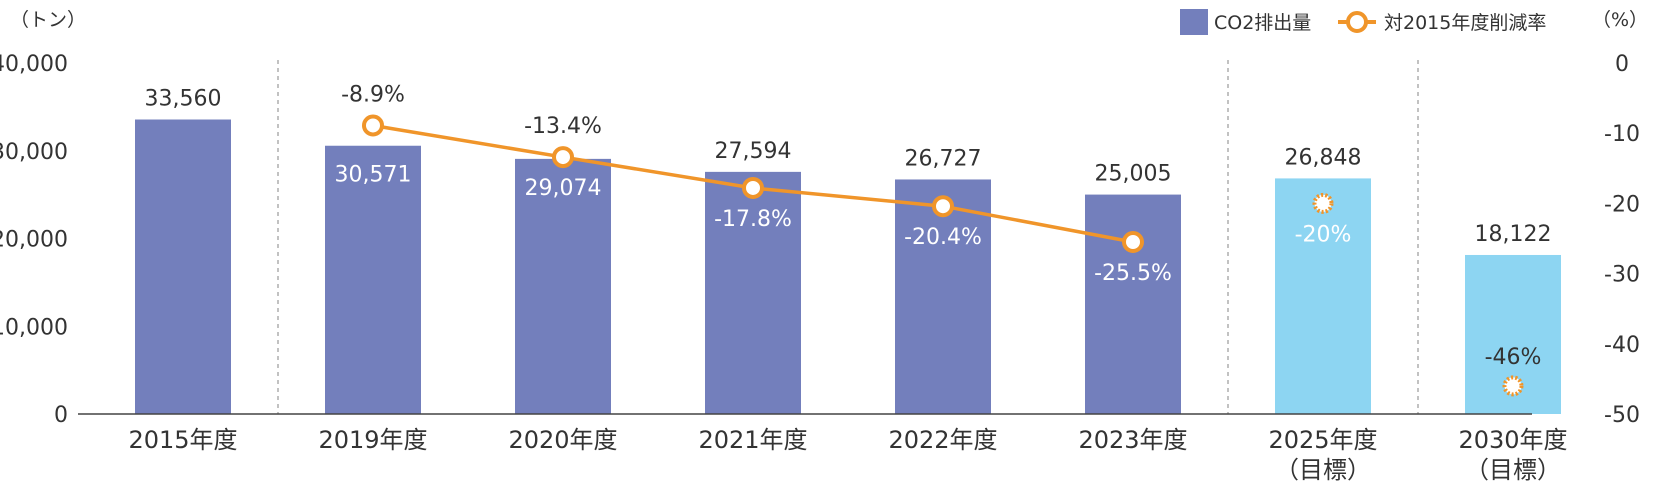  What do you see at coordinates (1622, 275) in the screenshot?
I see `right-tick-label: -30` at bounding box center [1622, 275].